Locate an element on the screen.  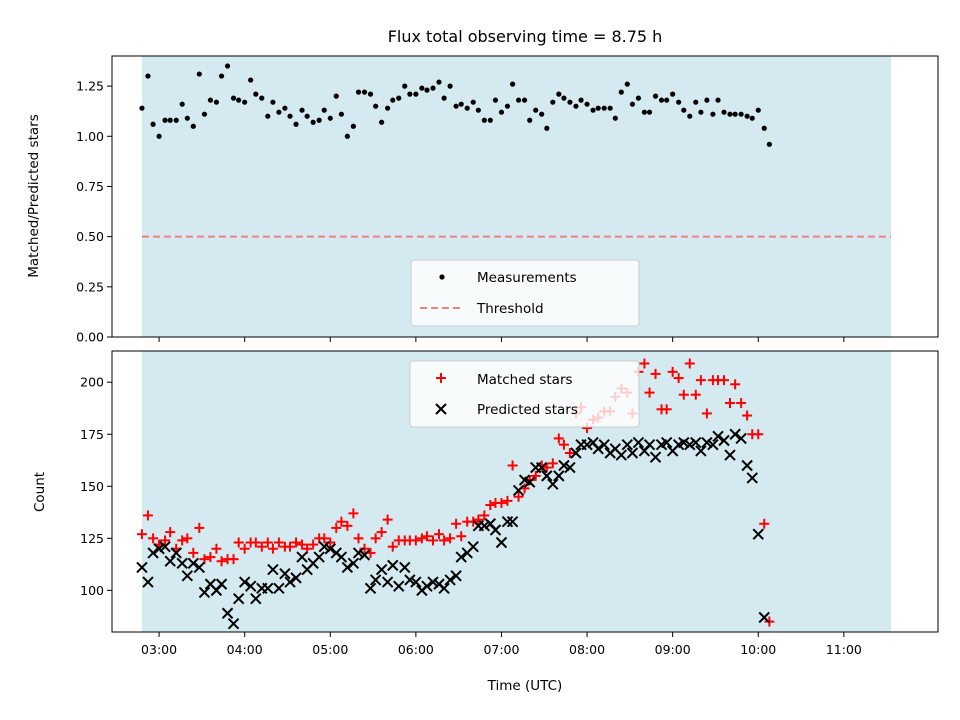
top-legend: Measurements Threshold is located at coordinates (525, 293).